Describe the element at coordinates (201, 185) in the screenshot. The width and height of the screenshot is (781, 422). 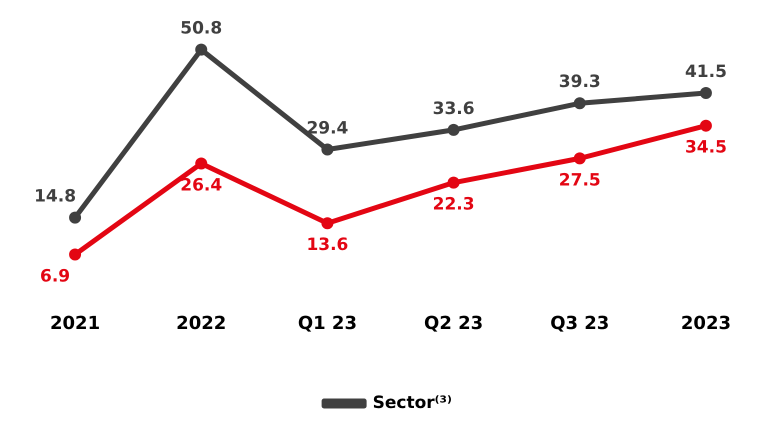
I see `data-label: 26.4` at that location.